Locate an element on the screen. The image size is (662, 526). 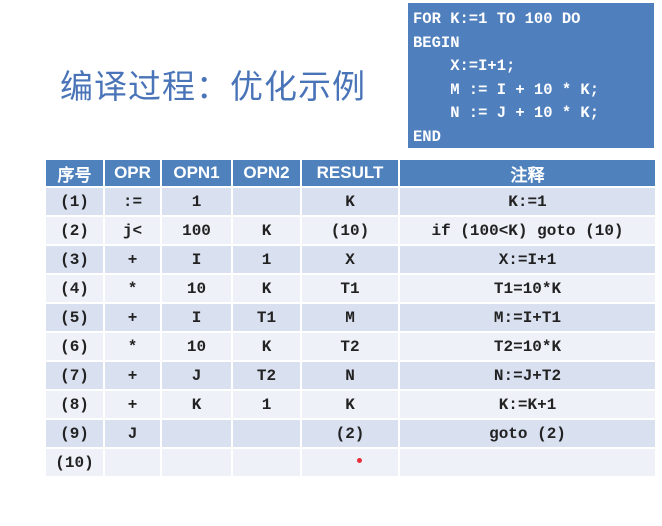
header-opn1: OPN1 is located at coordinates (196, 173).